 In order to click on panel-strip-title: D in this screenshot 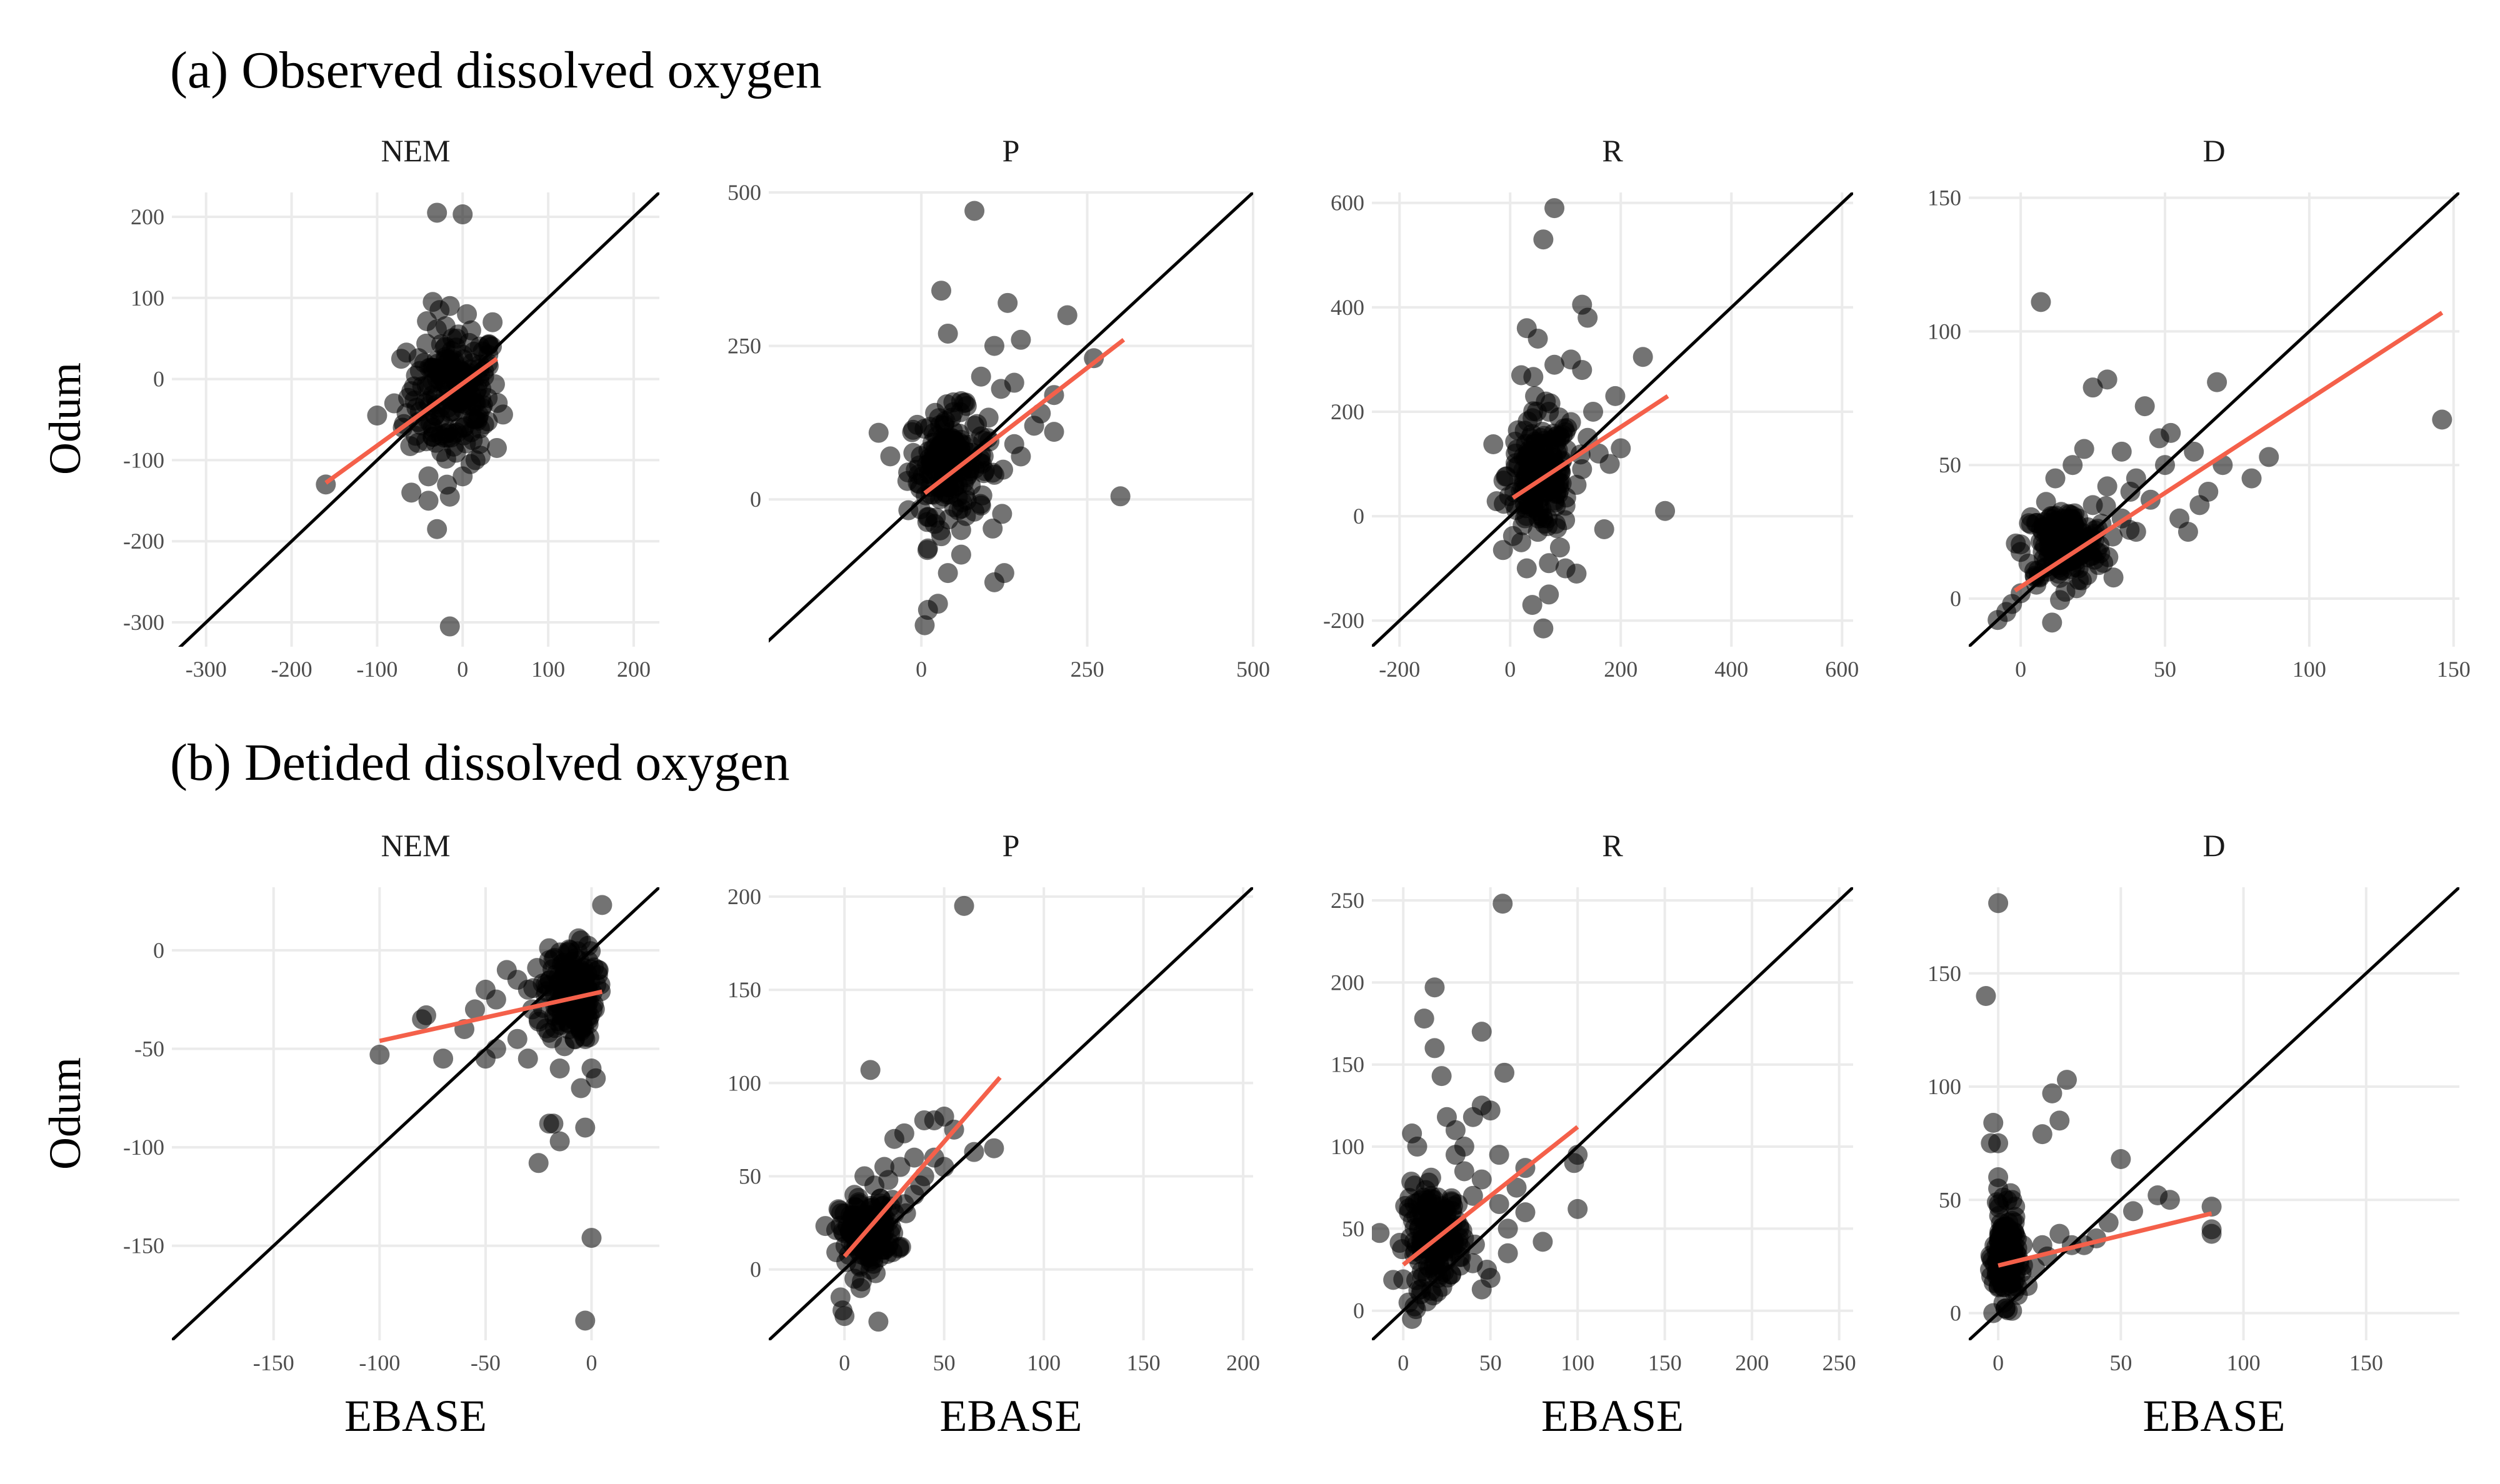, I will do `click(2213, 150)`.